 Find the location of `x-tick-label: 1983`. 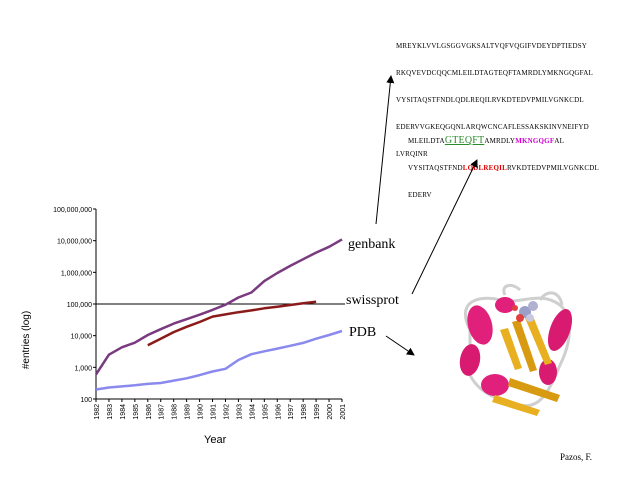

x-tick-label: 1983 is located at coordinates (110, 412).